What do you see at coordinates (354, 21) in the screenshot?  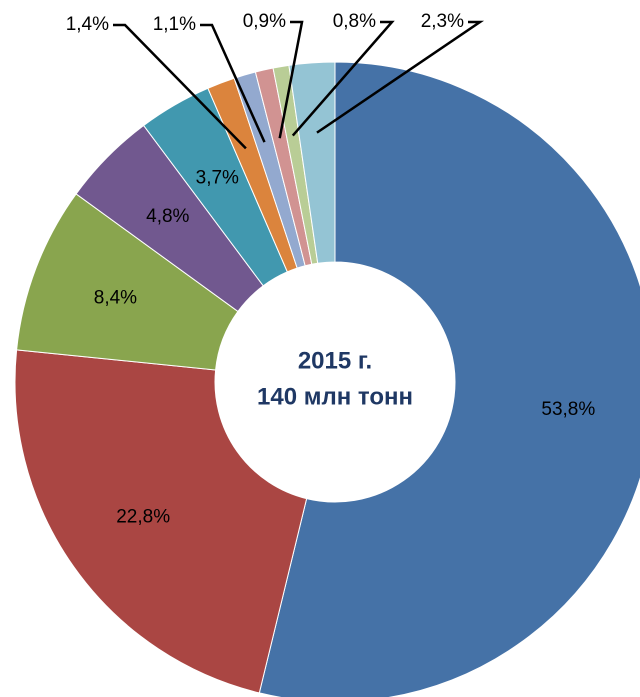 I see `data-label: 0,8%` at bounding box center [354, 21].